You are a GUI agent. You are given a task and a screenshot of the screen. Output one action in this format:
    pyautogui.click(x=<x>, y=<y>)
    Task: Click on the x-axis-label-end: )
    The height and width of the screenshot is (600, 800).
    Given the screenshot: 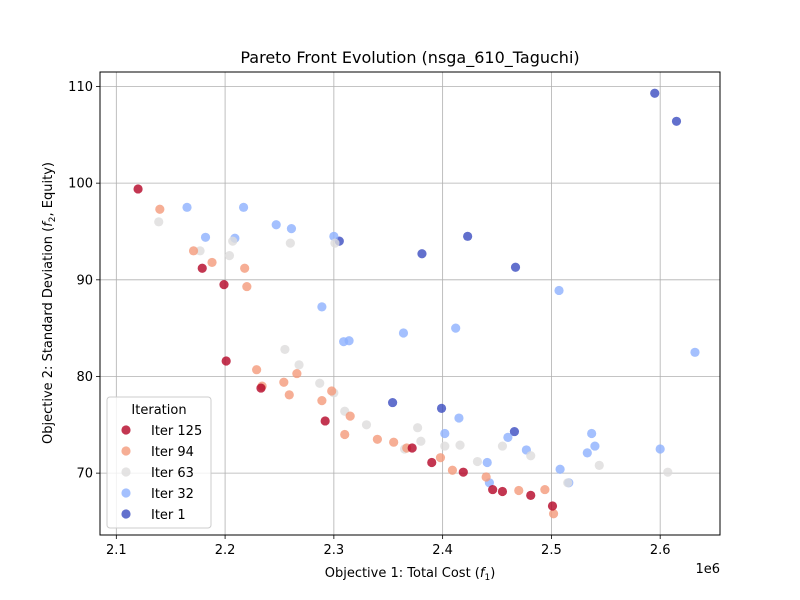 What is the action you would take?
    pyautogui.click(x=492, y=573)
    